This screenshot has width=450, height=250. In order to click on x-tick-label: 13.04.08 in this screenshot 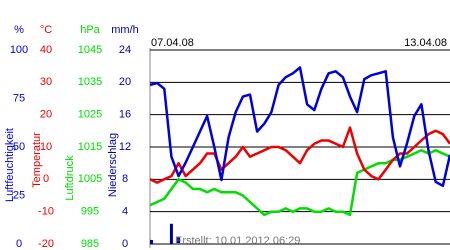, I will do `click(425, 43)`.